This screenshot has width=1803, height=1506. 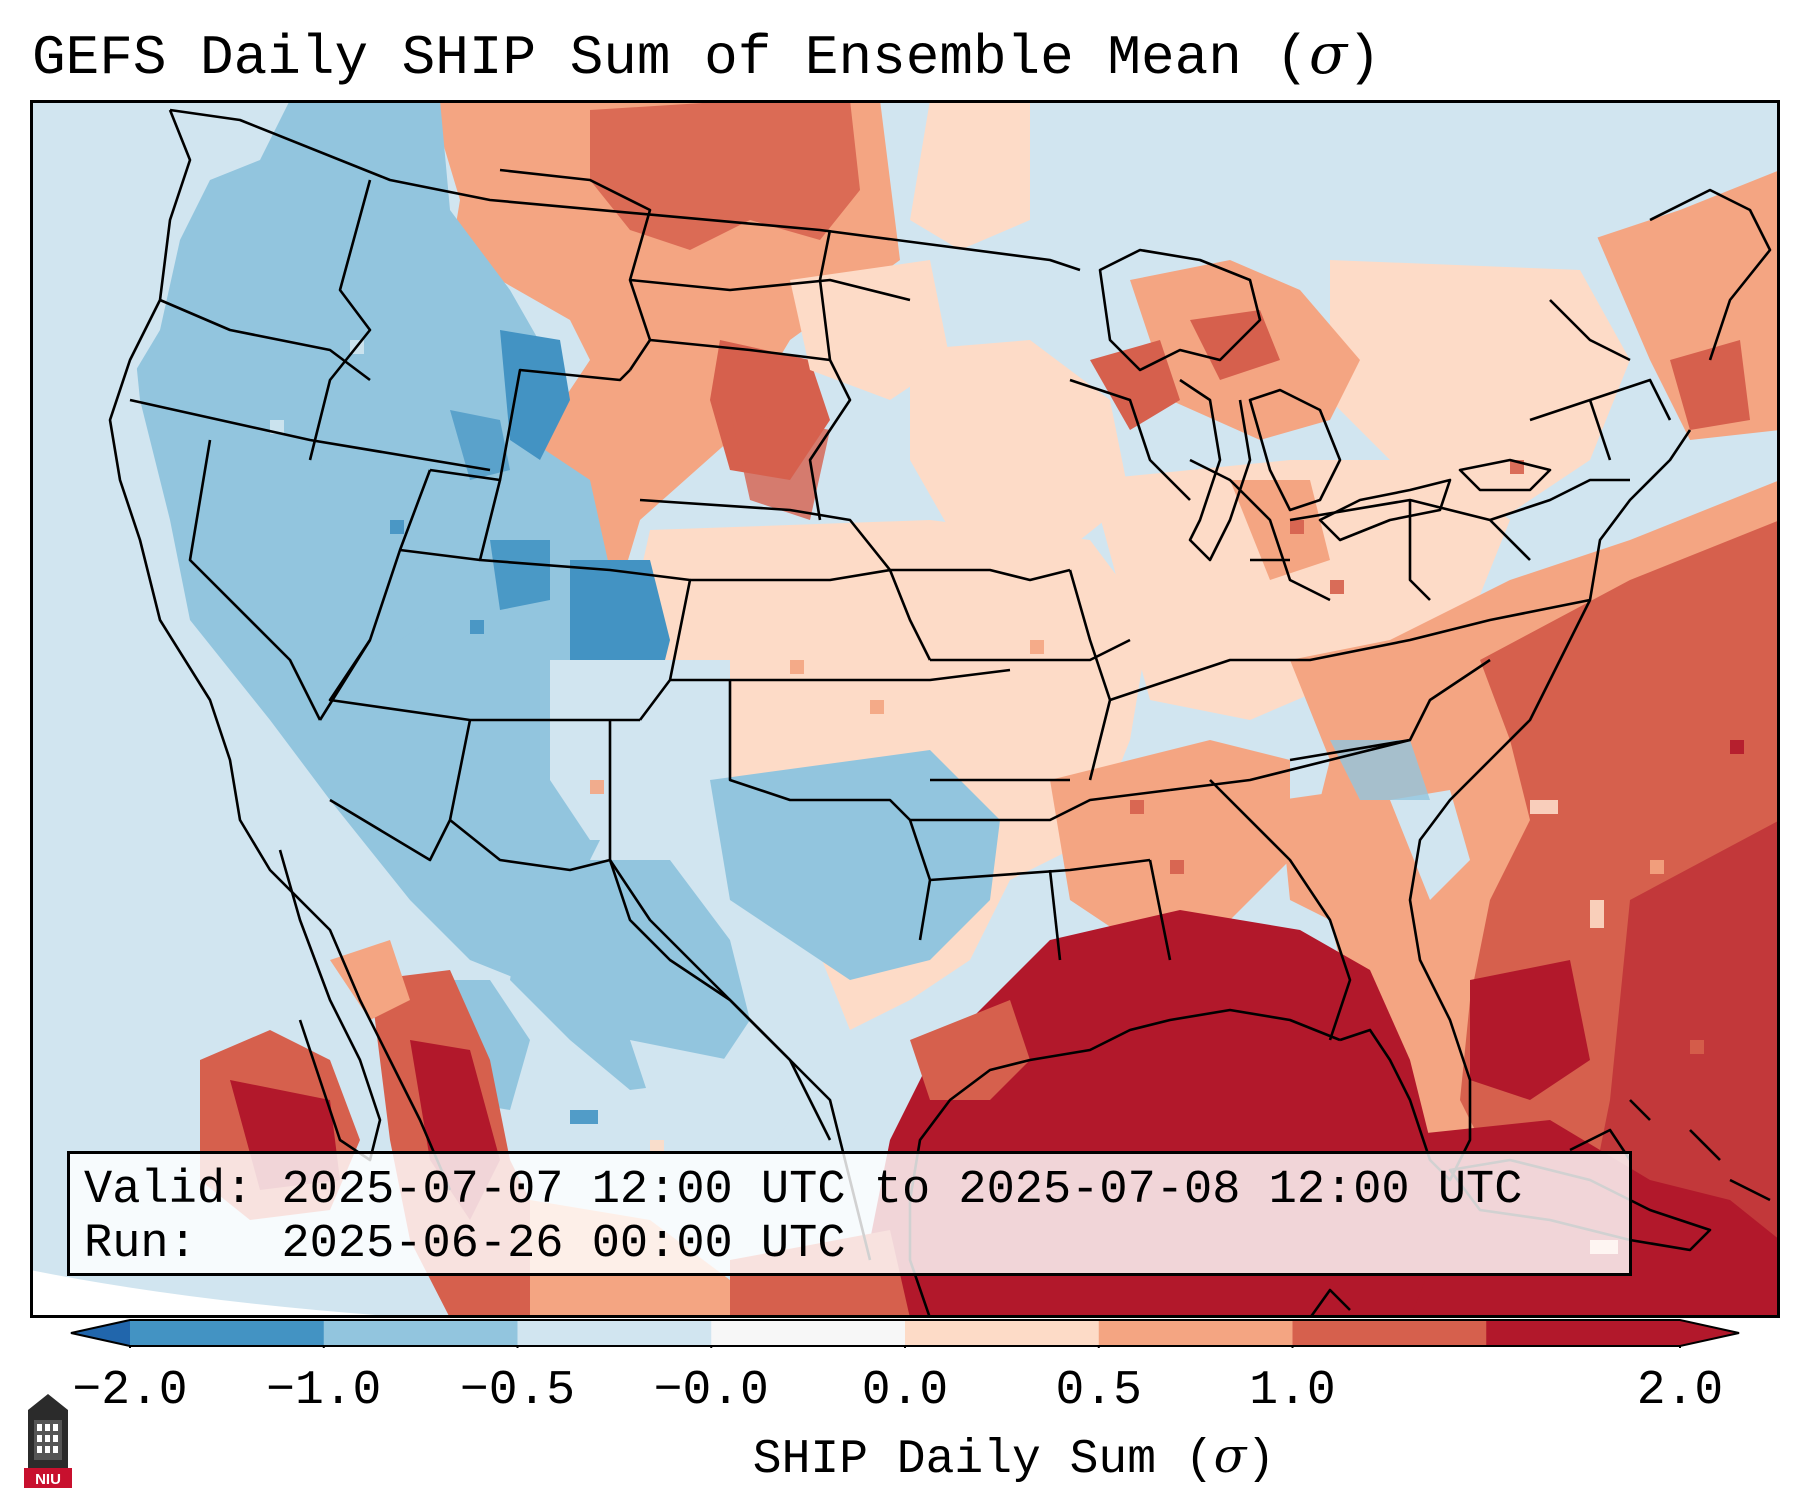 What do you see at coordinates (100, 1333) in the screenshot?
I see `colorbar-extend-low` at bounding box center [100, 1333].